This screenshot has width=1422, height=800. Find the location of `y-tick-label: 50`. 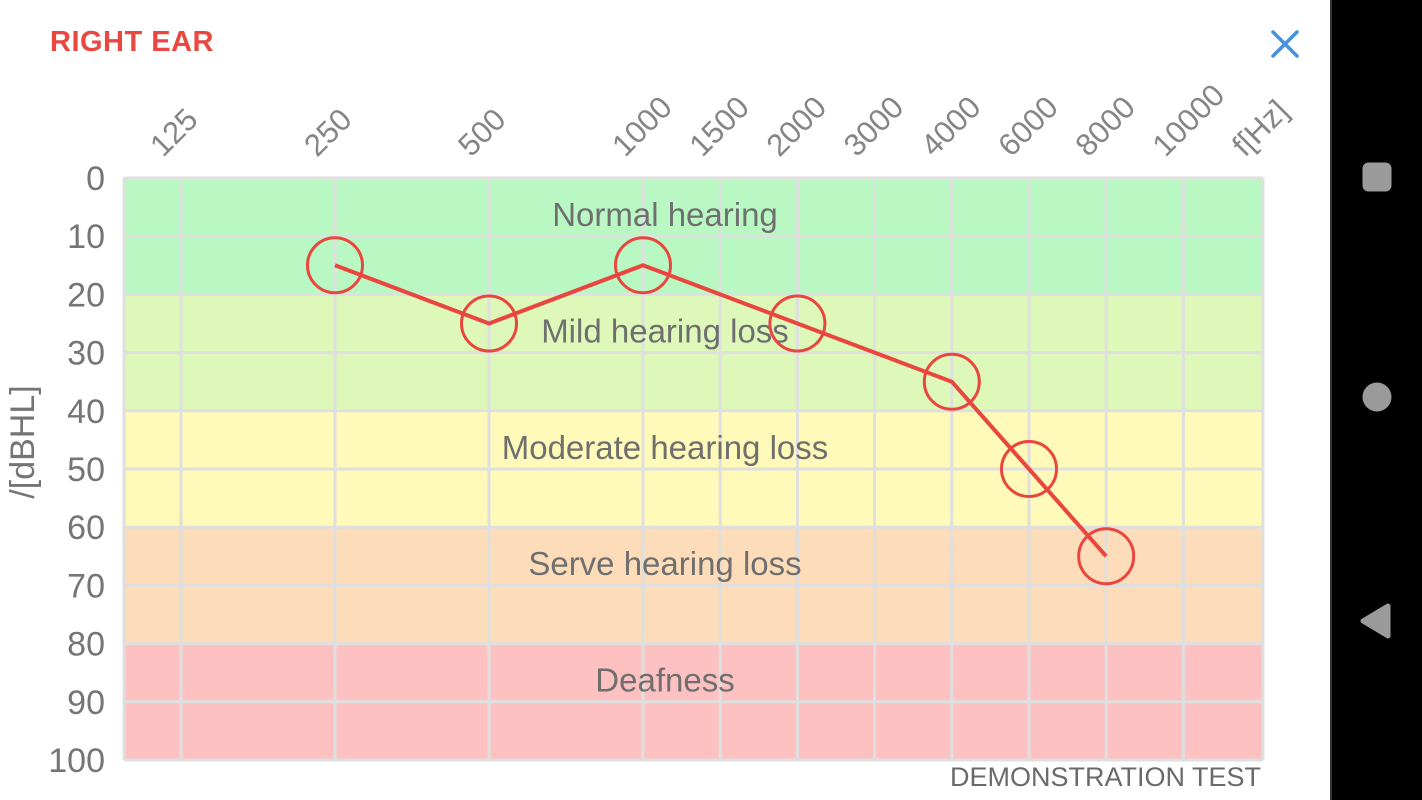

y-tick-label: 50 is located at coordinates (86, 470).